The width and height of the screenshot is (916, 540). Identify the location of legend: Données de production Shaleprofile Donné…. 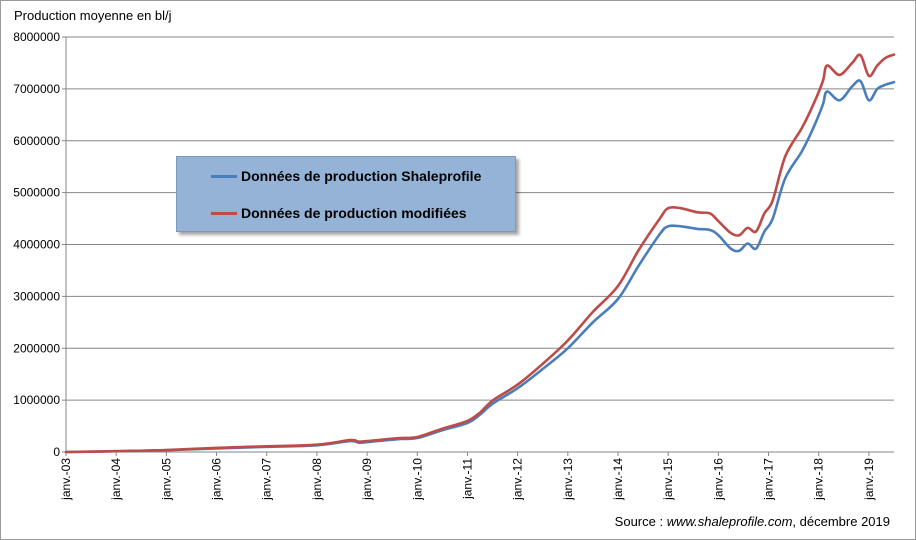
(346, 194).